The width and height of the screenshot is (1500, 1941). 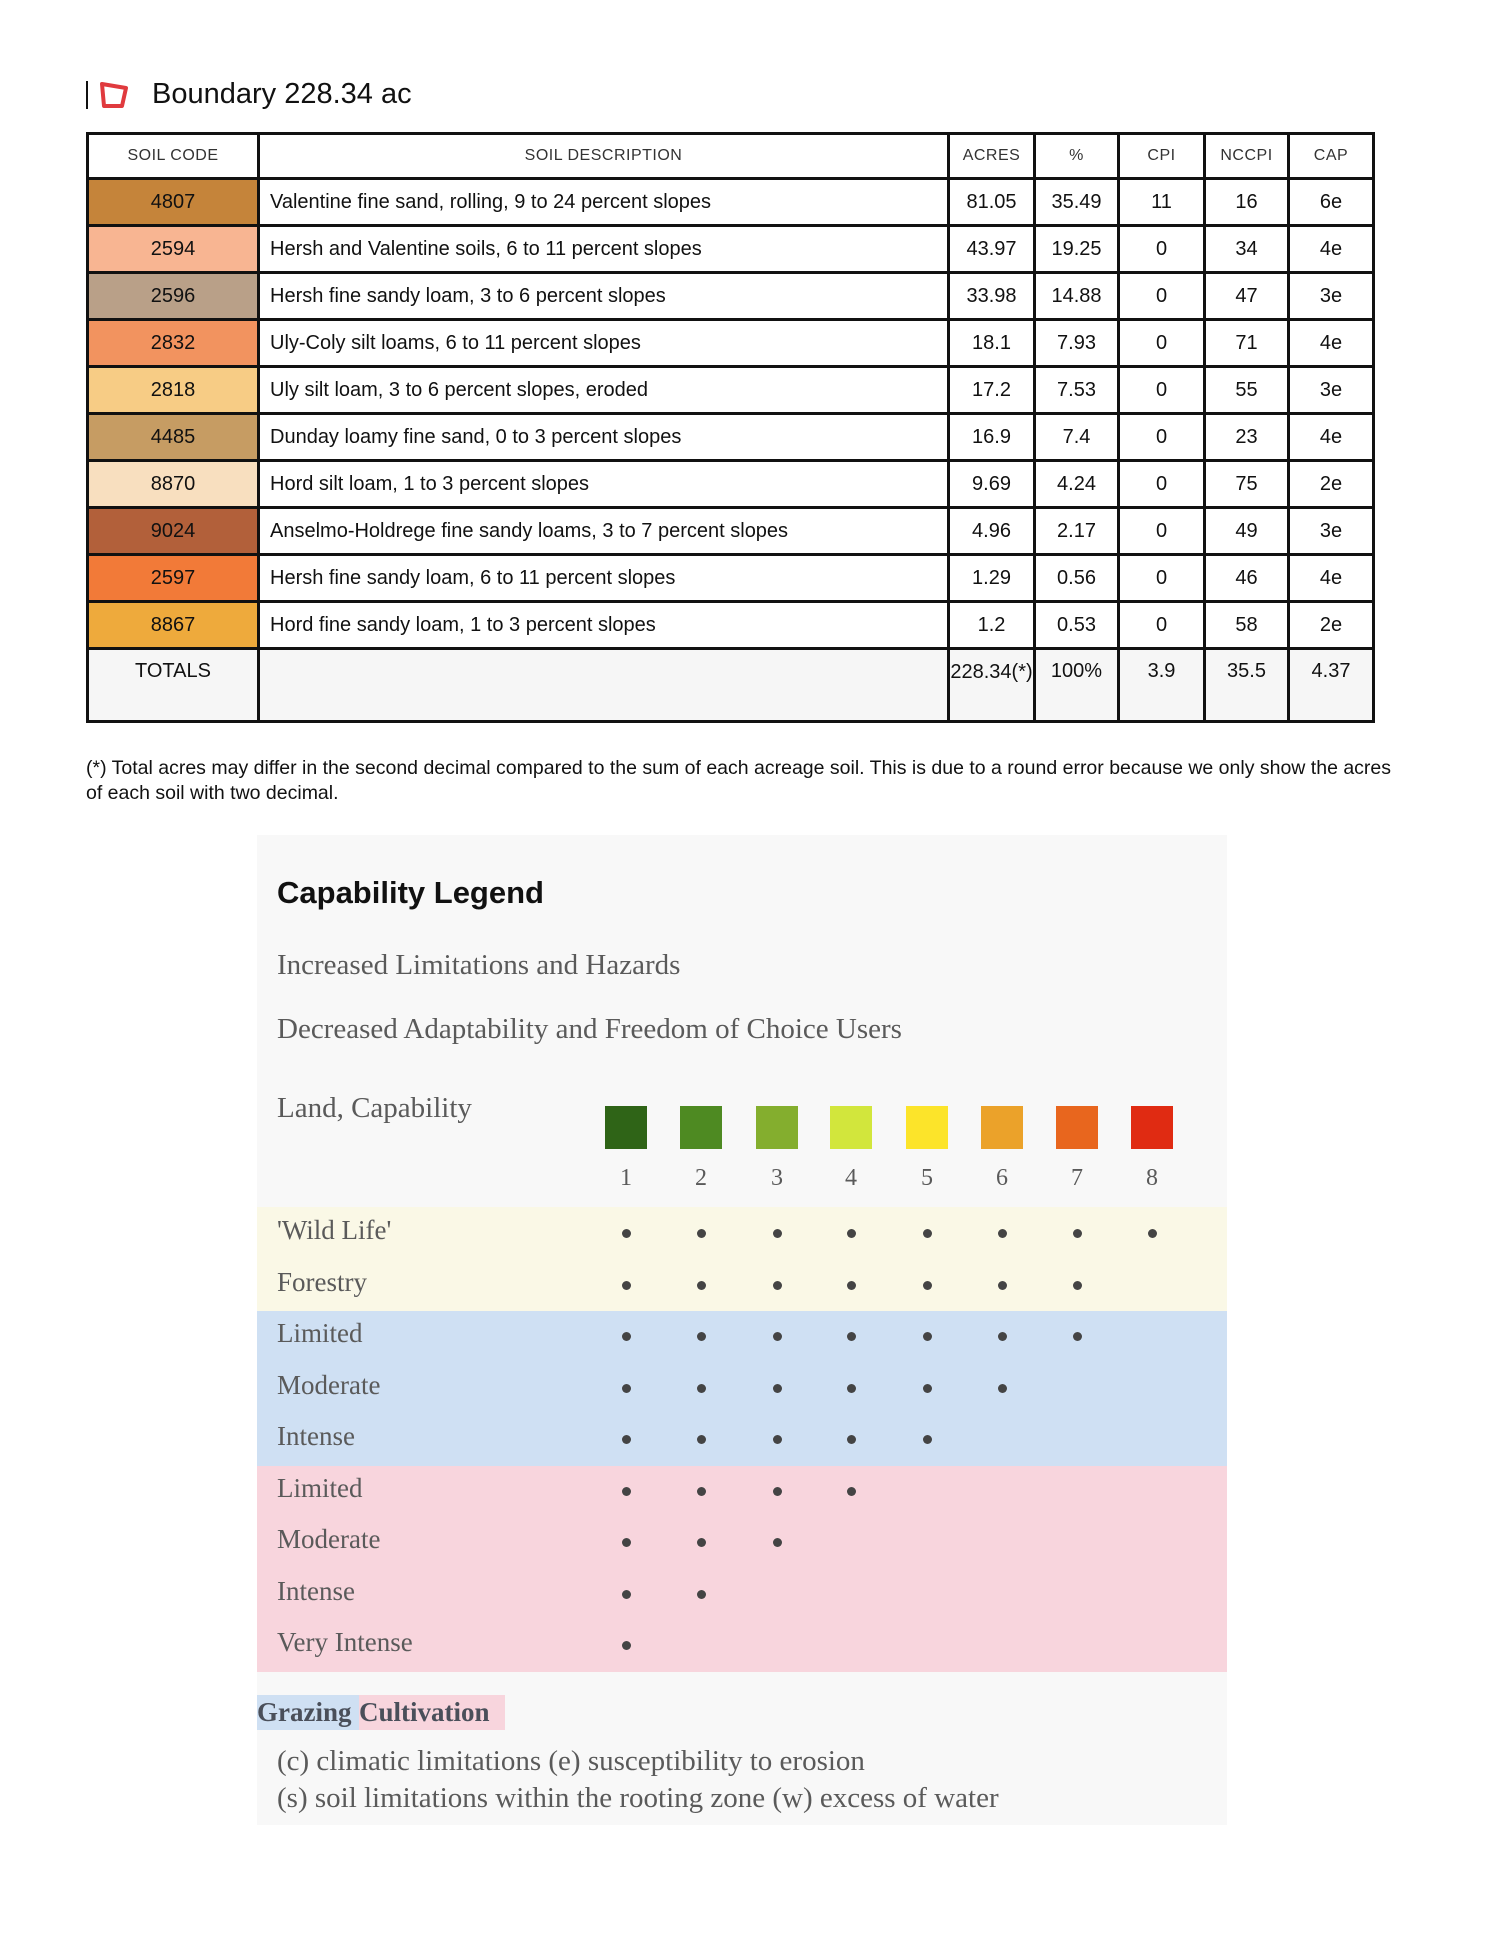 What do you see at coordinates (87, 94) in the screenshot?
I see `divider` at bounding box center [87, 94].